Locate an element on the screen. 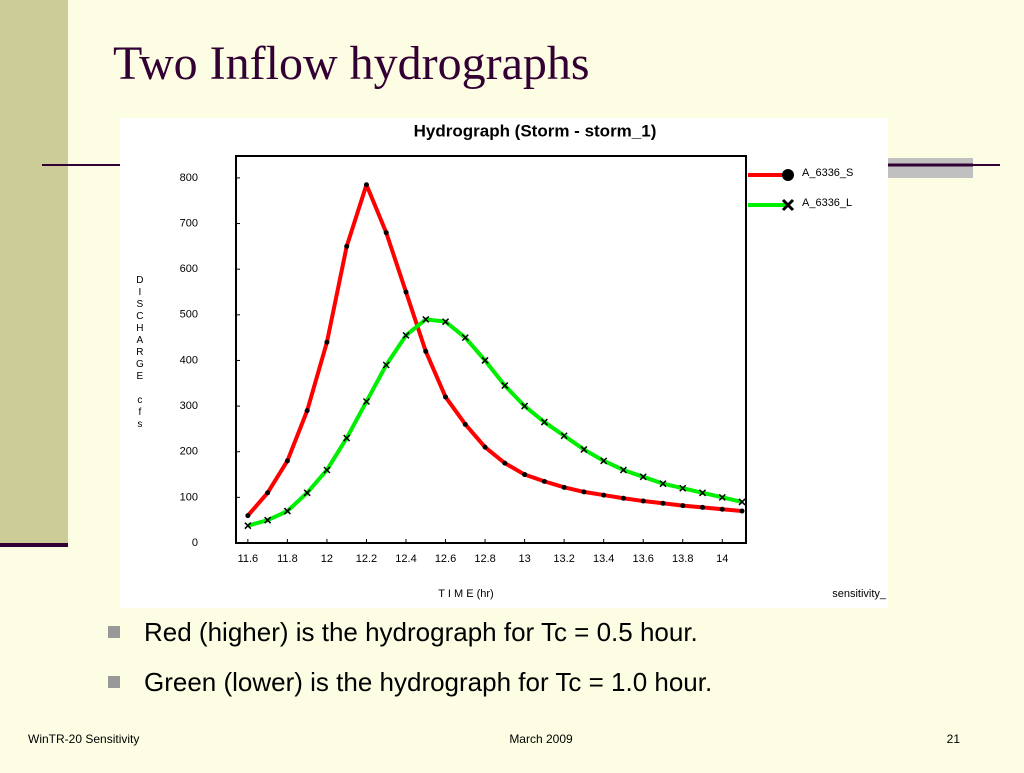 Image resolution: width=1024 pixels, height=773 pixels. x-tick-label: 12.4 is located at coordinates (405, 559).